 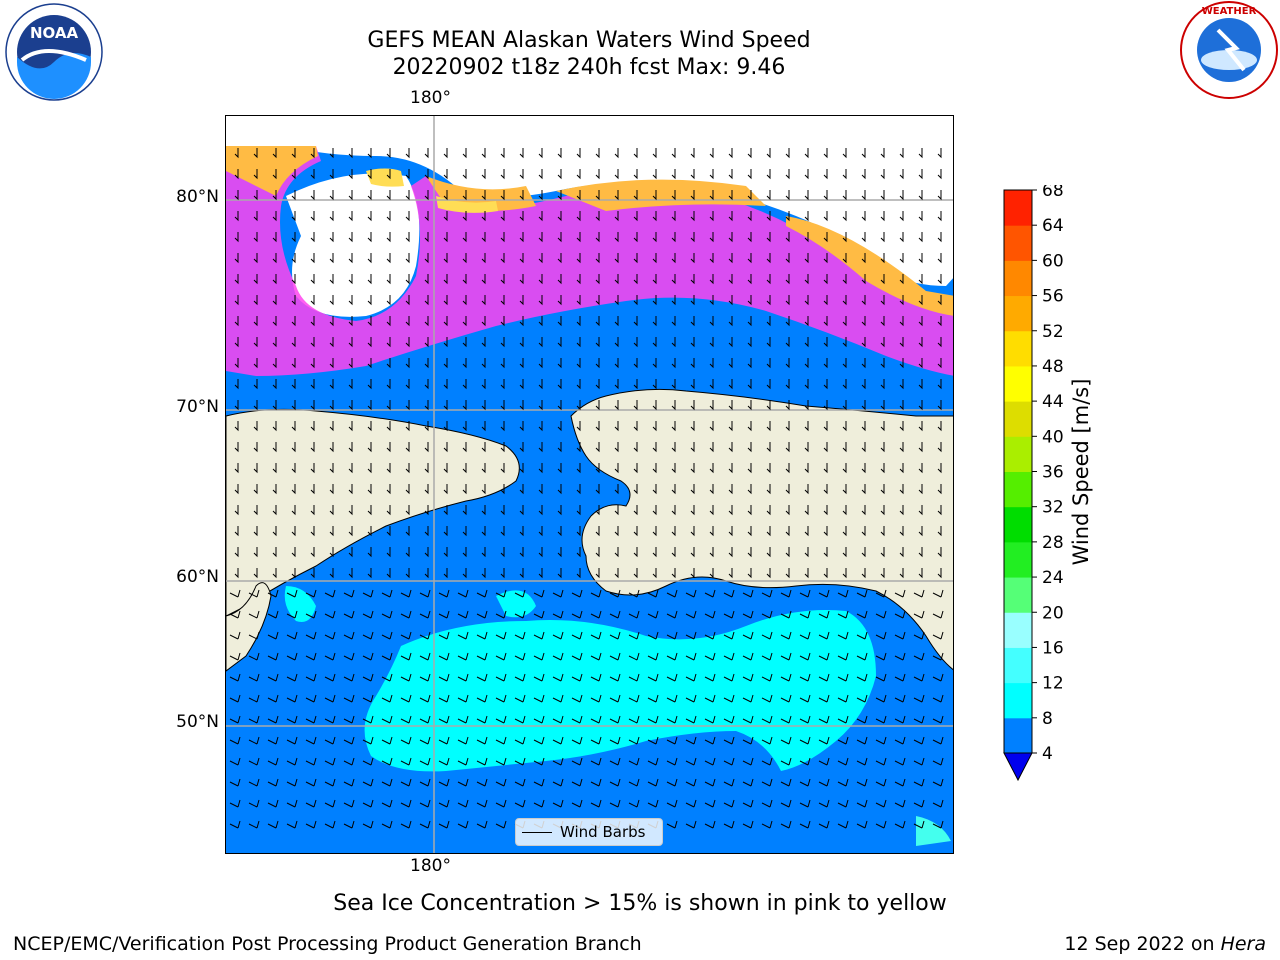 What do you see at coordinates (589, 67) in the screenshot?
I see `chart-subtitle: 20220902 t18z 240h fcst Max: 9.46` at bounding box center [589, 67].